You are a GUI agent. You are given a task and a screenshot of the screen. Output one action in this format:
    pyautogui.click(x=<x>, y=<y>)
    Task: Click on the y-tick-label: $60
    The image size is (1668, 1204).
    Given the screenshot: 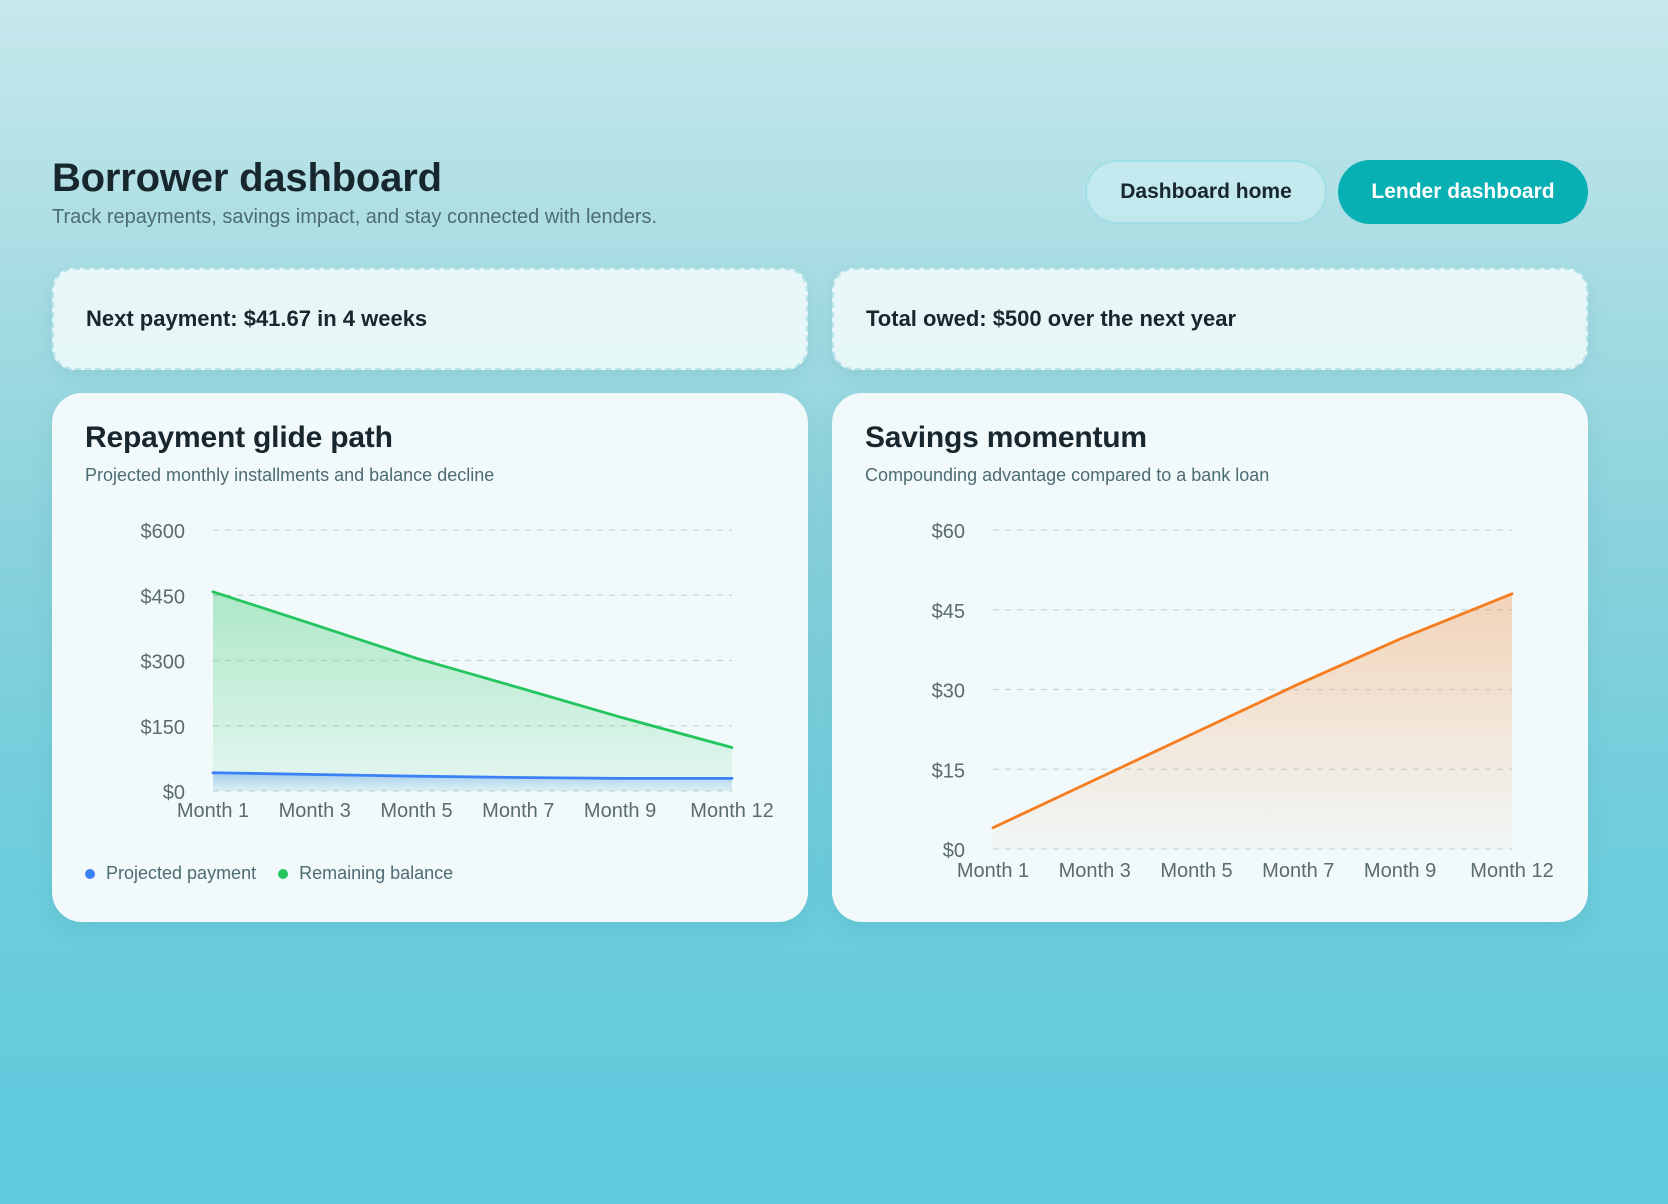 What is the action you would take?
    pyautogui.click(x=948, y=532)
    